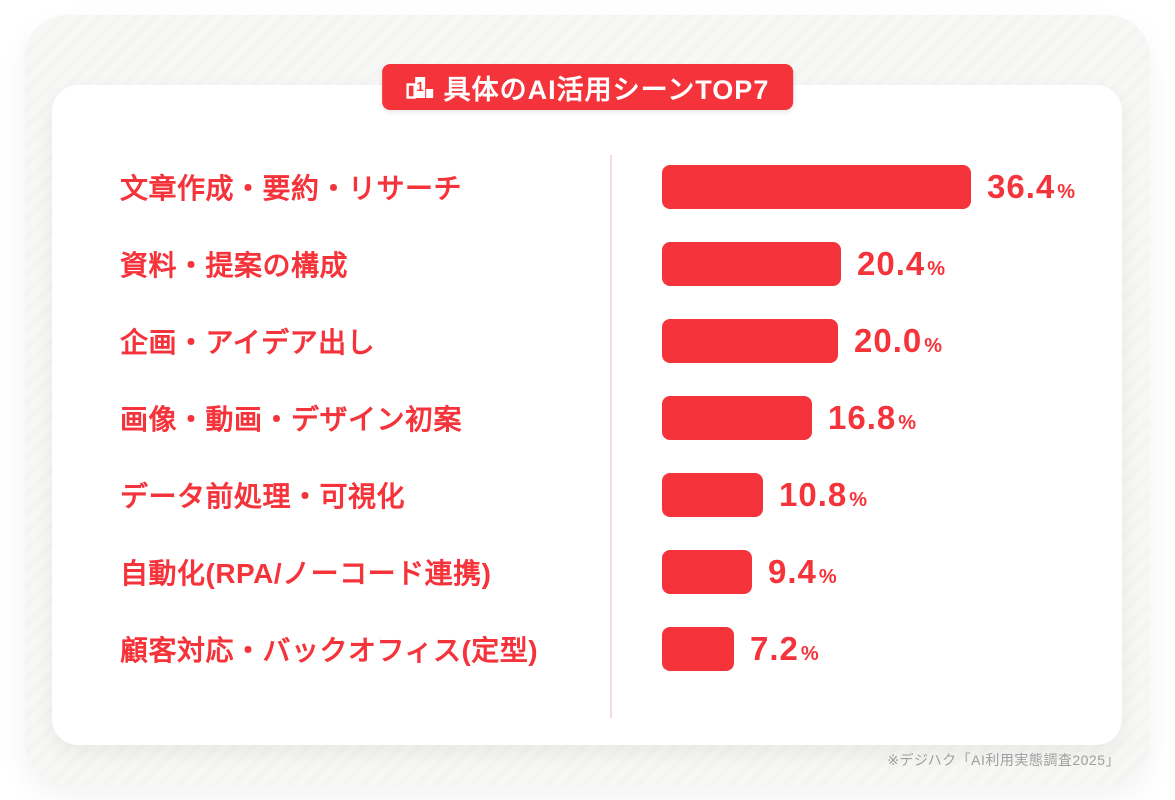  Describe the element at coordinates (587, 263) in the screenshot. I see `chart-row: 資料・提案の構成 20.4%` at that location.